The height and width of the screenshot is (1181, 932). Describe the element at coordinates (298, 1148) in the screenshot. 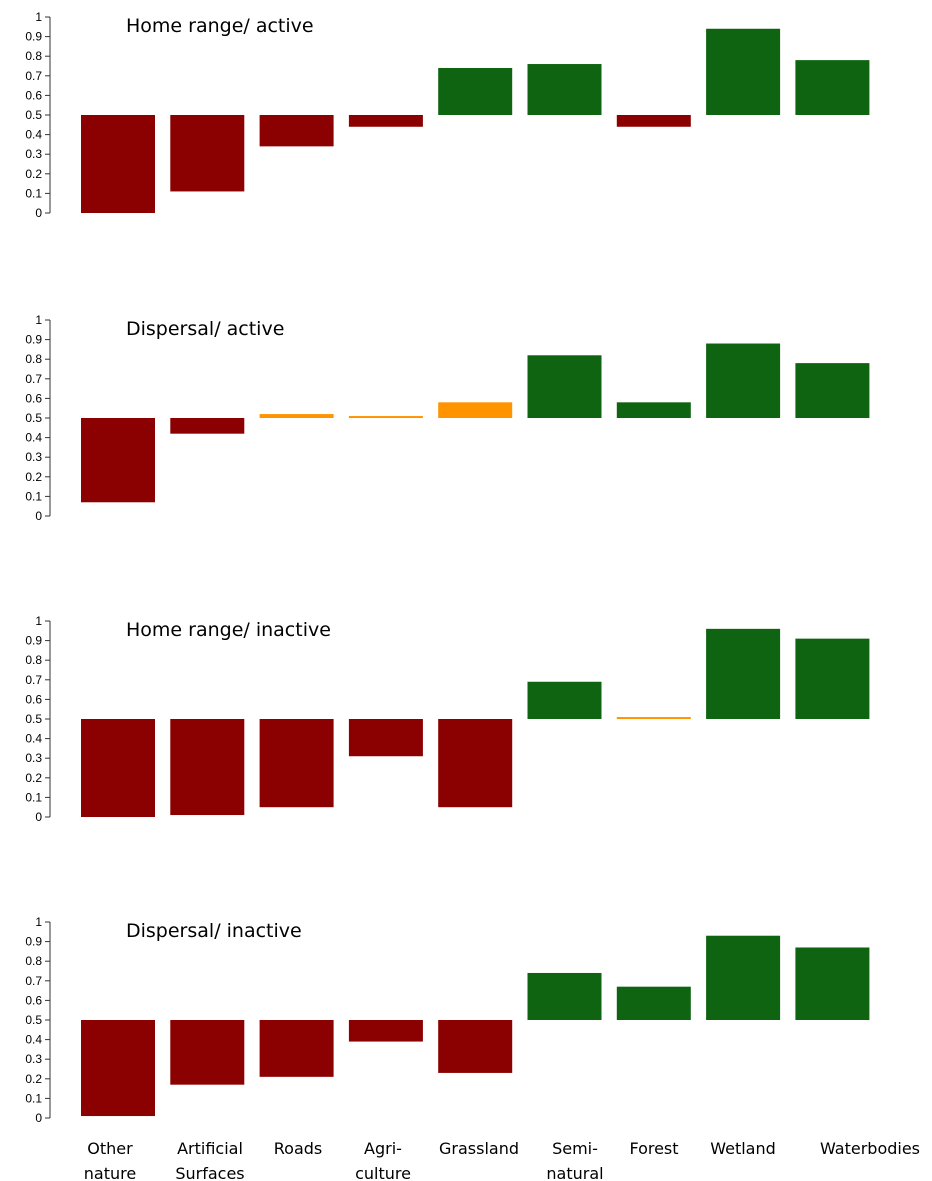

I see `category-label: Roads` at that location.